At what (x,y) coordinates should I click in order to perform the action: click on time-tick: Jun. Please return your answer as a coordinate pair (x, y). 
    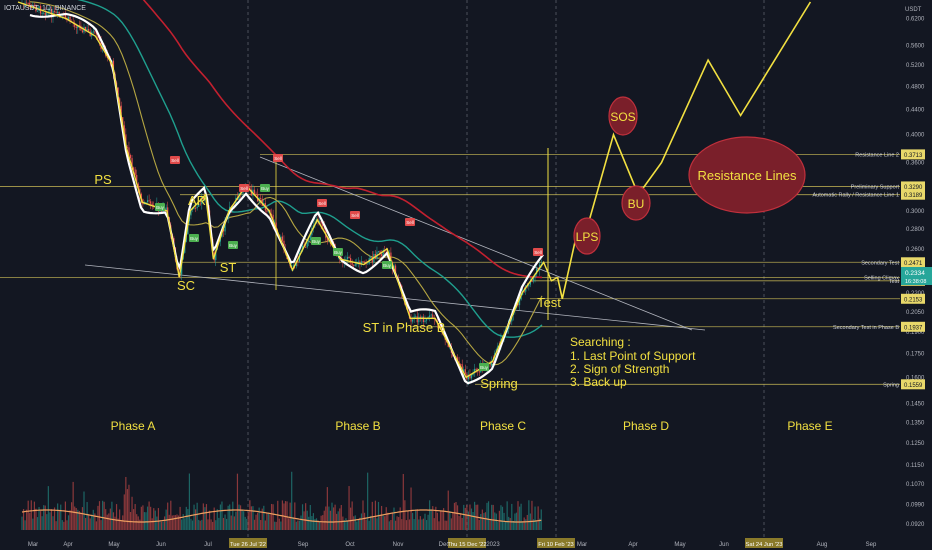
    Looking at the image, I should click on (161, 545).